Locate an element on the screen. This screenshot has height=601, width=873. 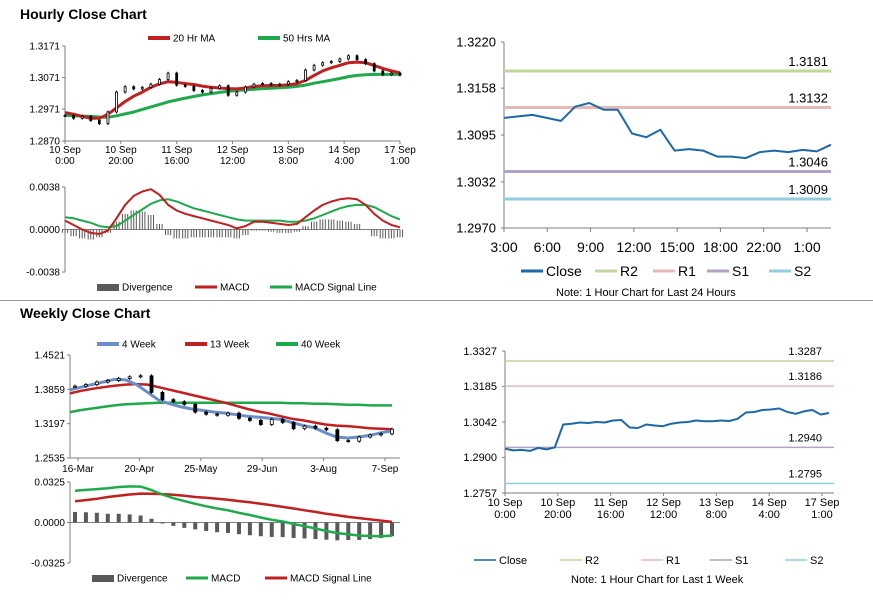
hourly-24h-ytick-label: 1.3158 is located at coordinates (476, 88).